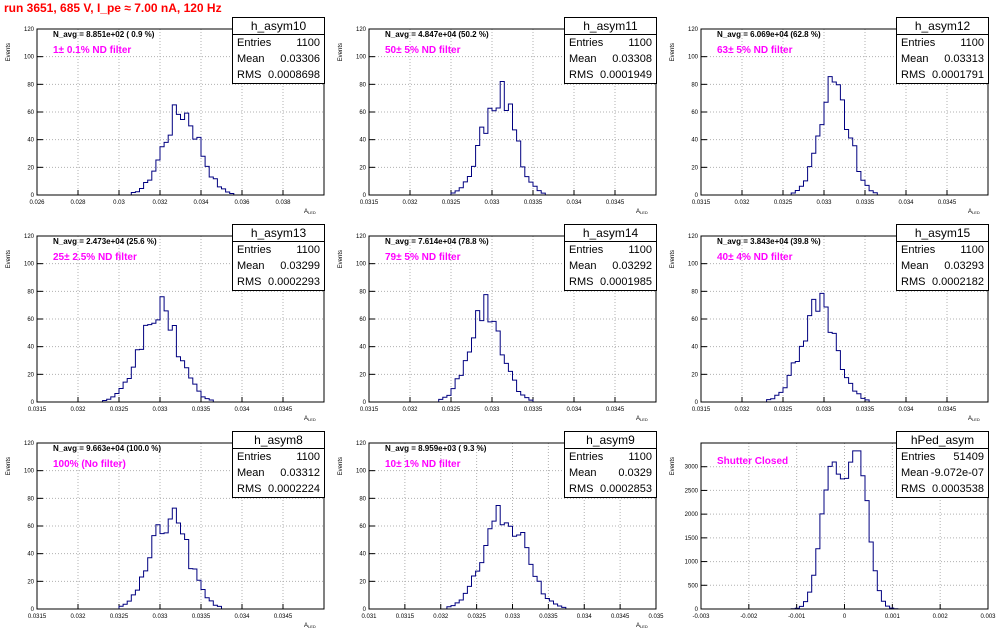  Describe the element at coordinates (610, 473) in the screenshot. I see `stats-row-mean: Mean 0.0329` at that location.